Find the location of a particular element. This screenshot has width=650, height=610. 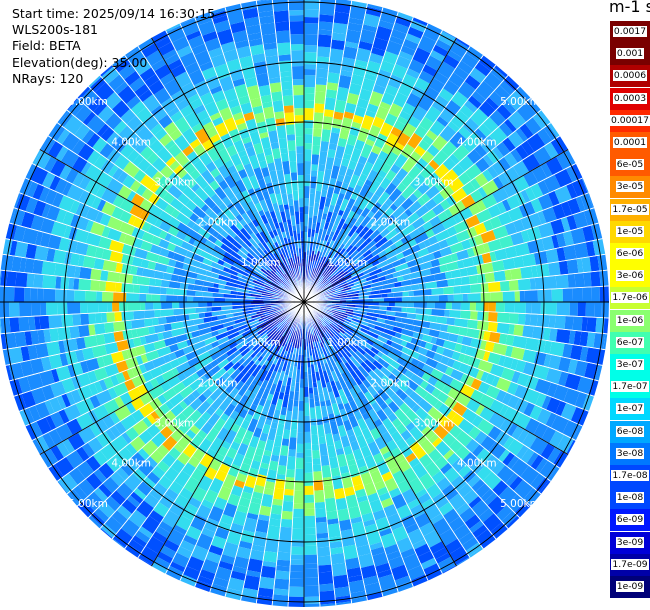

colorbar-tick-label: 0.0003 is located at coordinates (630, 98).